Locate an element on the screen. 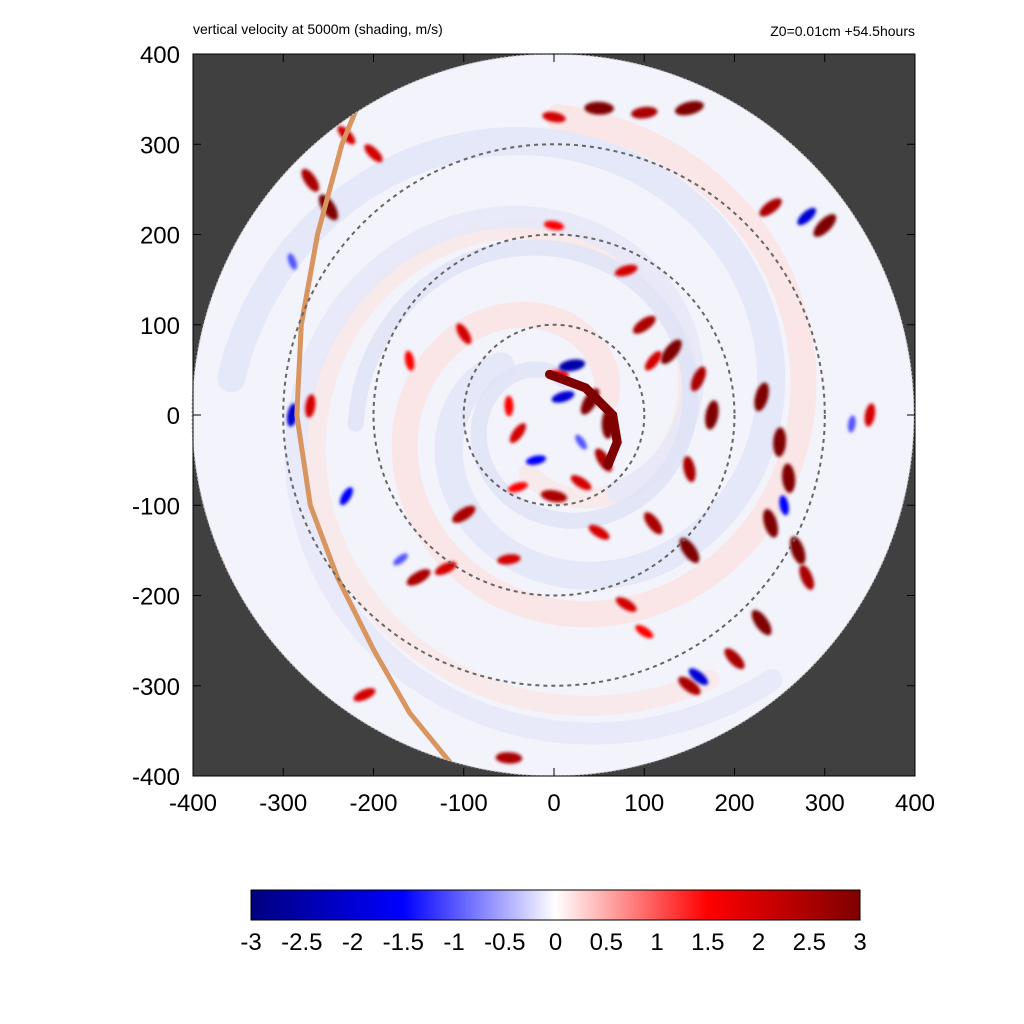 The width and height of the screenshot is (1024, 1024). chart-subtitle: Z0=0.01cm +54.5hours is located at coordinates (842, 31).